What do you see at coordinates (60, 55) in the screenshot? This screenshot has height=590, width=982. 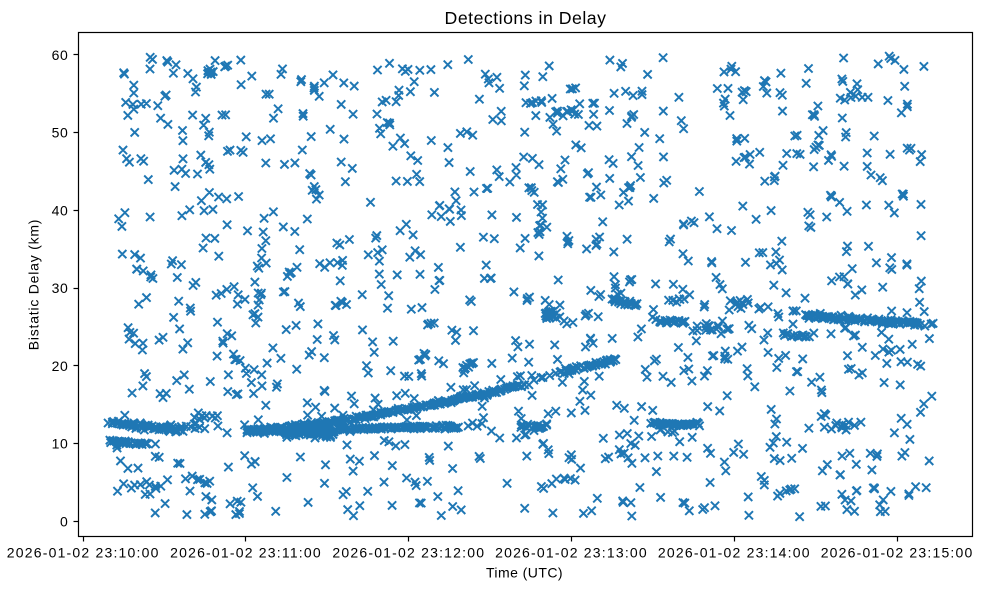 I see `svg-text: 60` at bounding box center [60, 55].